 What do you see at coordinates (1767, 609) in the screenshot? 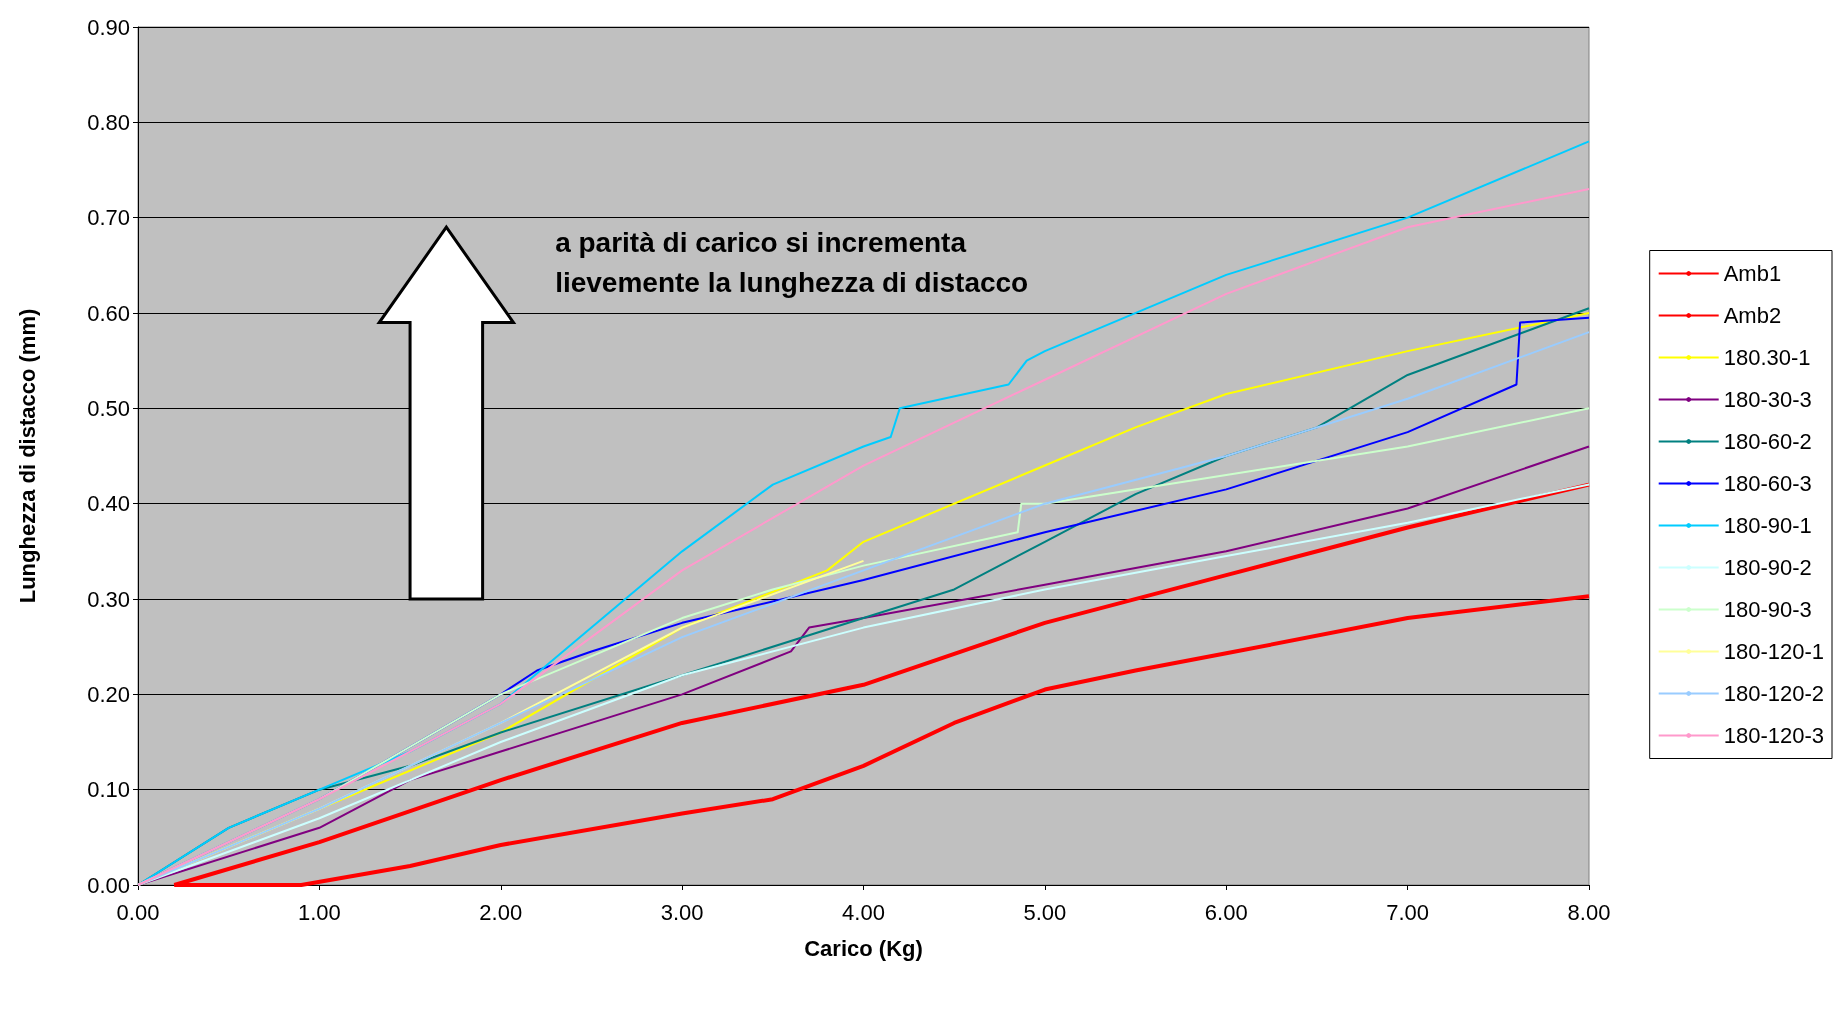
I see `legend-label: 180-90-3` at bounding box center [1767, 609].